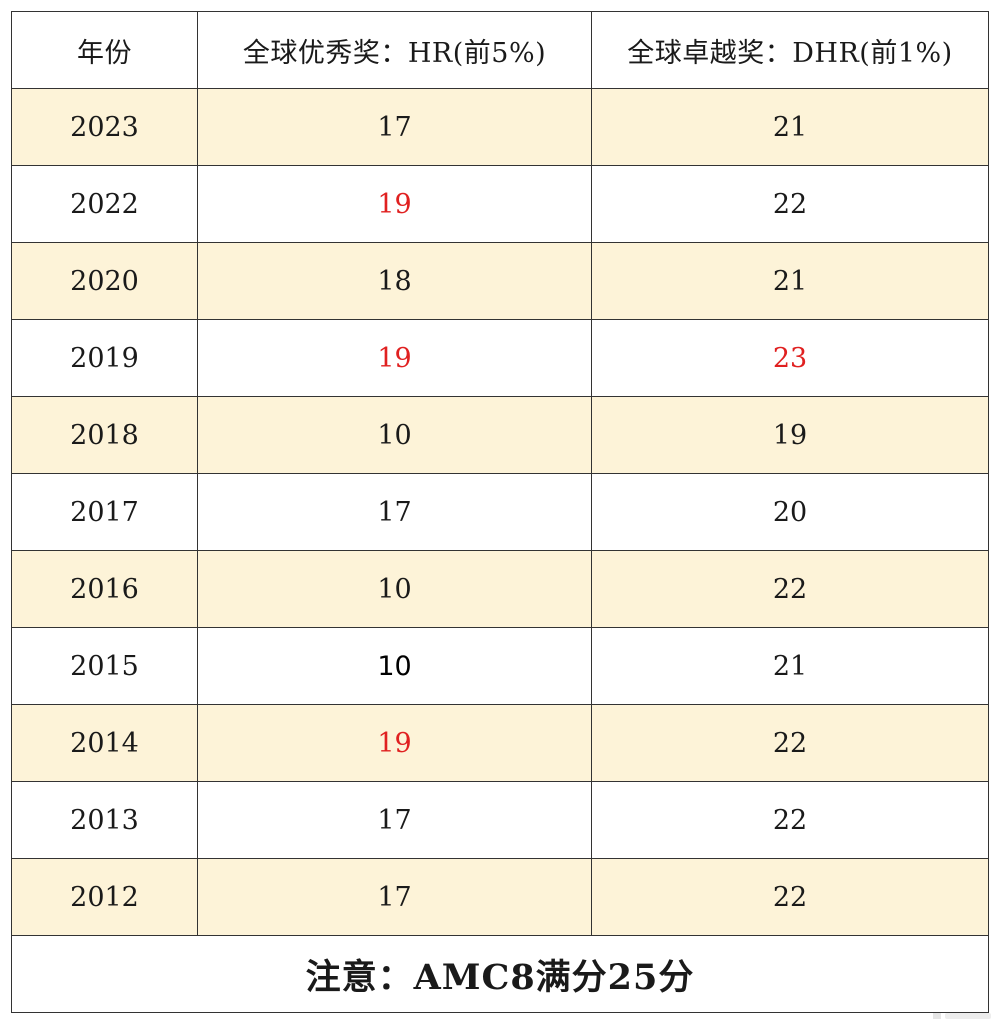 The height and width of the screenshot is (1024, 999). I want to click on cell-year: 2014, so click(104, 743).